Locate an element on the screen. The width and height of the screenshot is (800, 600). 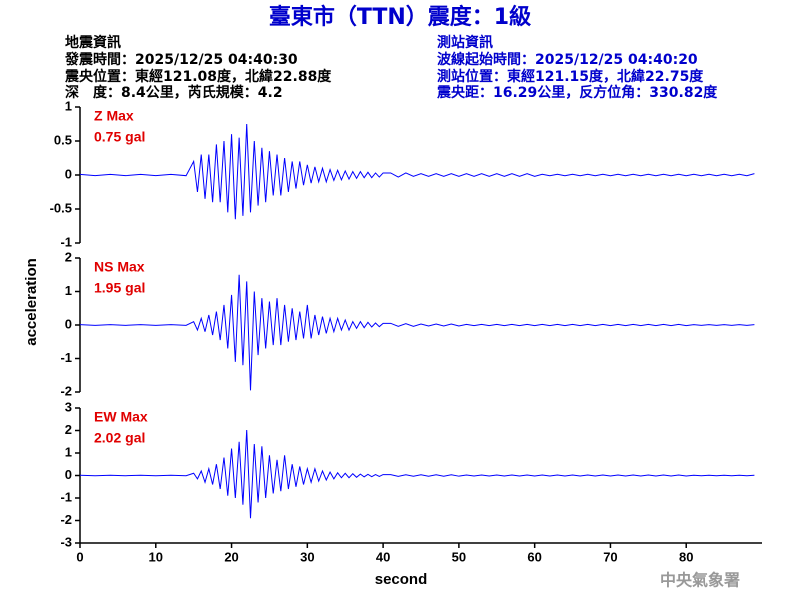
x-tick-label: 40 is located at coordinates (383, 556).